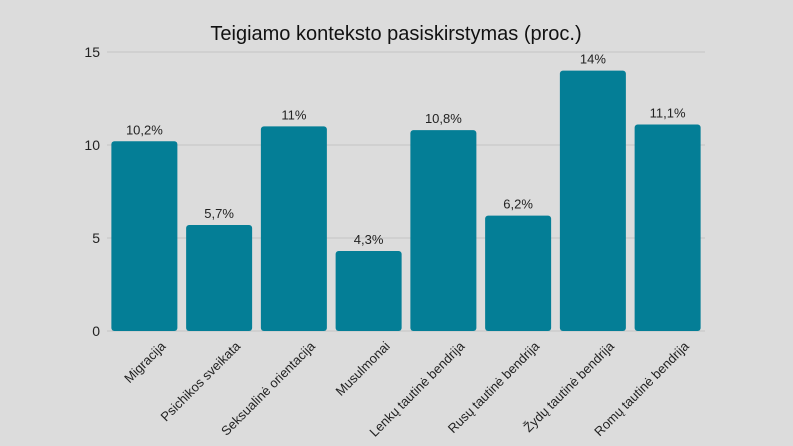 The image size is (793, 446). I want to click on y-tick-label: 10, so click(92, 145).